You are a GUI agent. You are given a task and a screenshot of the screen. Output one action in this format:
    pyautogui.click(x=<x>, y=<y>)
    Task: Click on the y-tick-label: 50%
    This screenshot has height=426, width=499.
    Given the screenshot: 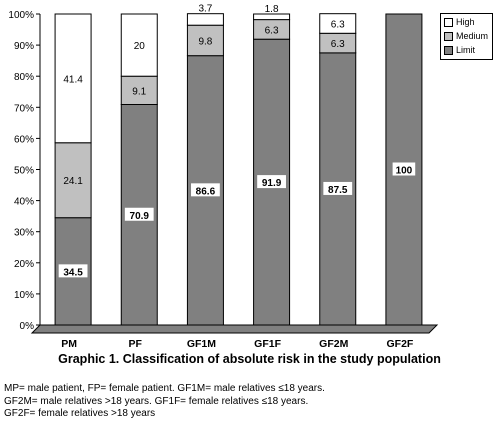 What is the action you would take?
    pyautogui.click(x=24, y=171)
    